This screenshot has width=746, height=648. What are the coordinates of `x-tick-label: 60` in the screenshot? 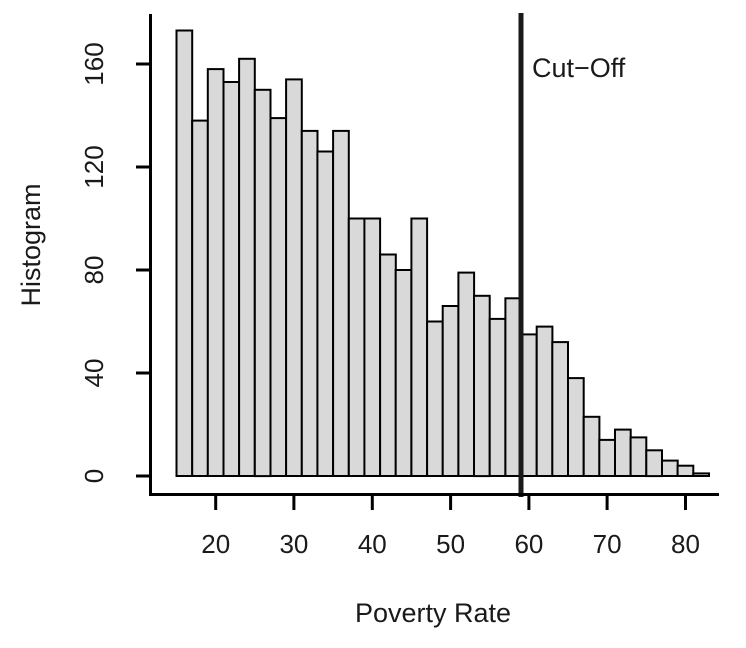 It's located at (528, 544).